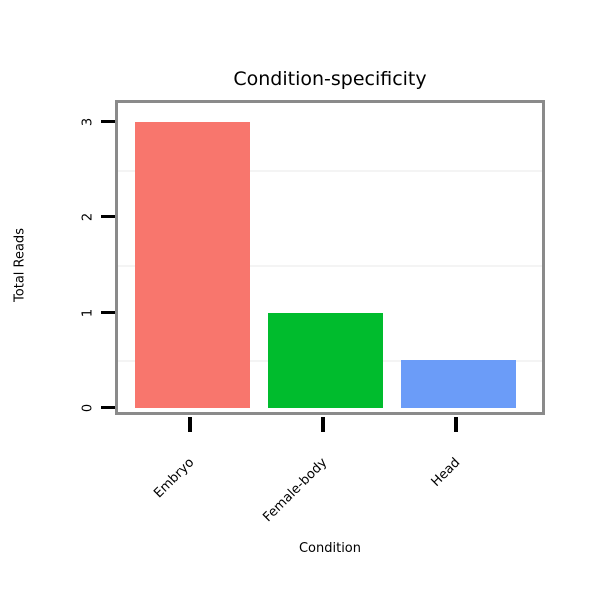  What do you see at coordinates (88, 408) in the screenshot?
I see `y-tick-label: 0` at bounding box center [88, 408].